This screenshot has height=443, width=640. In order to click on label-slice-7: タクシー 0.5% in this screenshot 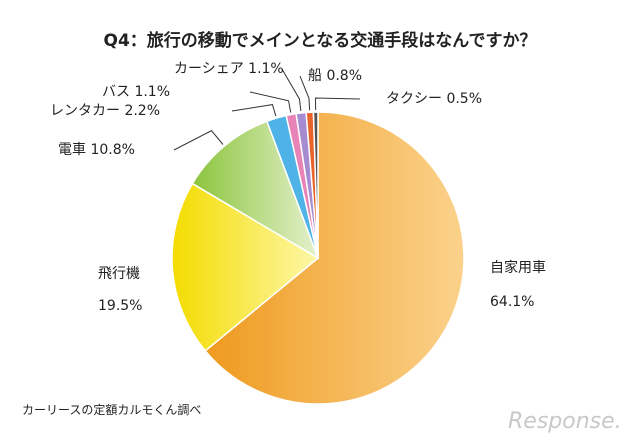, I will do `click(434, 99)`.